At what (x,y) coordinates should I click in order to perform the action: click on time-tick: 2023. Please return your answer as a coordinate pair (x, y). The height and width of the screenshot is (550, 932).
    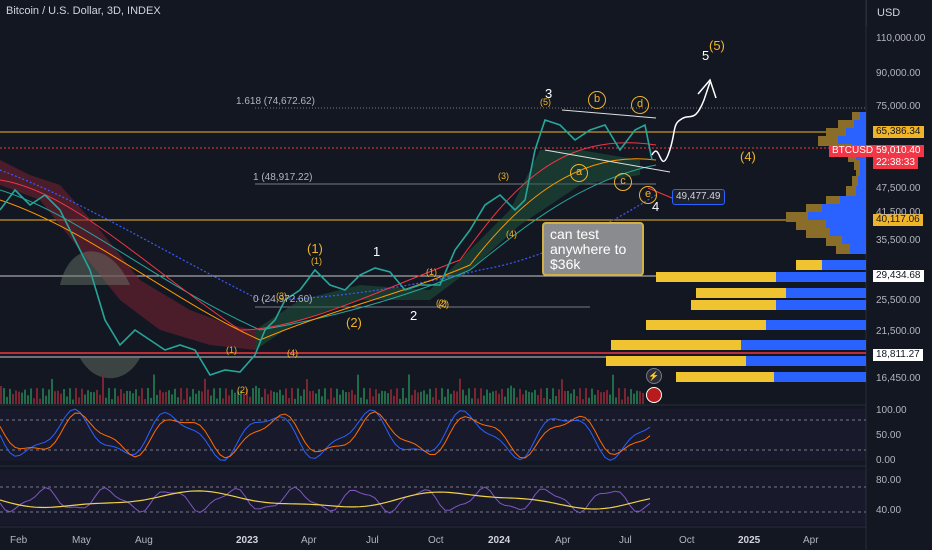
    Looking at the image, I should click on (247, 540).